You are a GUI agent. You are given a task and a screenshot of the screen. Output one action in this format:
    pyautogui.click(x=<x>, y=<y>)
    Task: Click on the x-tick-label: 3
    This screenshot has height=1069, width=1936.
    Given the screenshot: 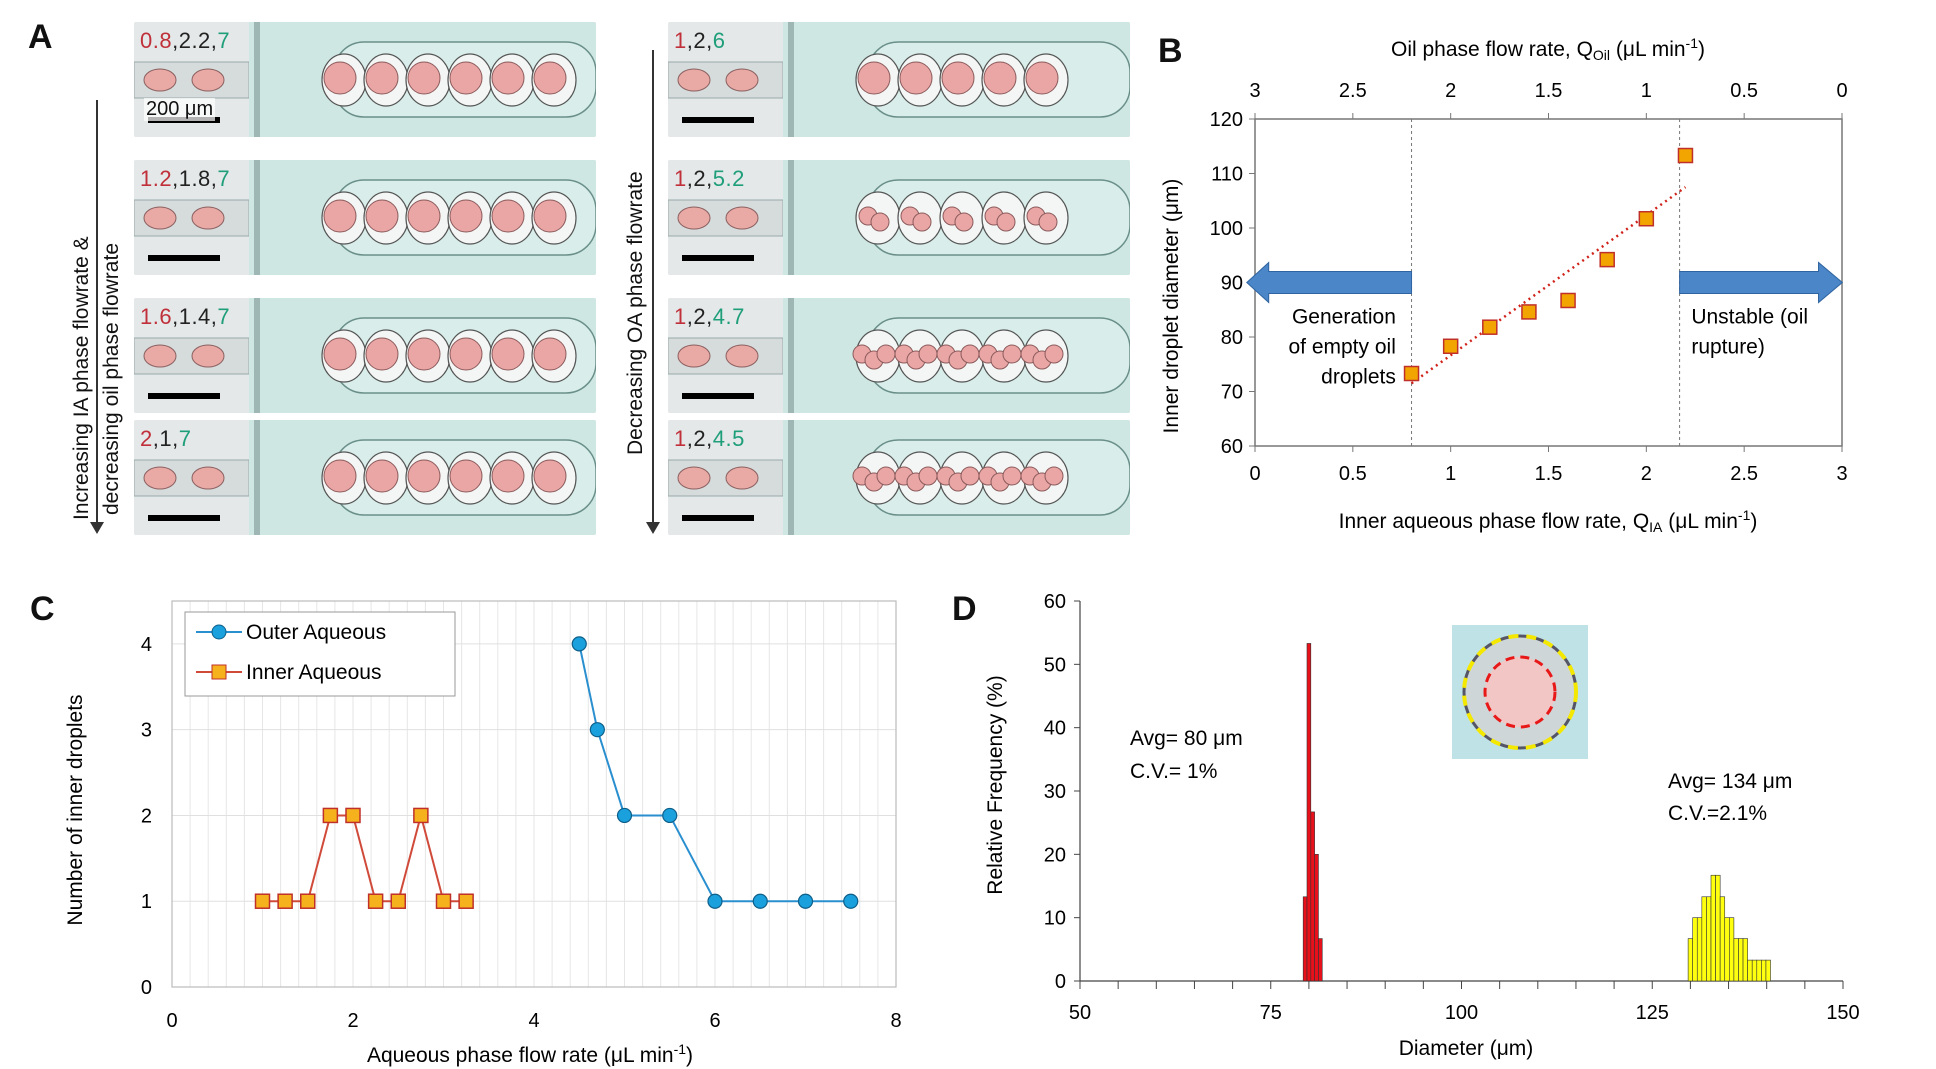 What is the action you would take?
    pyautogui.click(x=1841, y=474)
    